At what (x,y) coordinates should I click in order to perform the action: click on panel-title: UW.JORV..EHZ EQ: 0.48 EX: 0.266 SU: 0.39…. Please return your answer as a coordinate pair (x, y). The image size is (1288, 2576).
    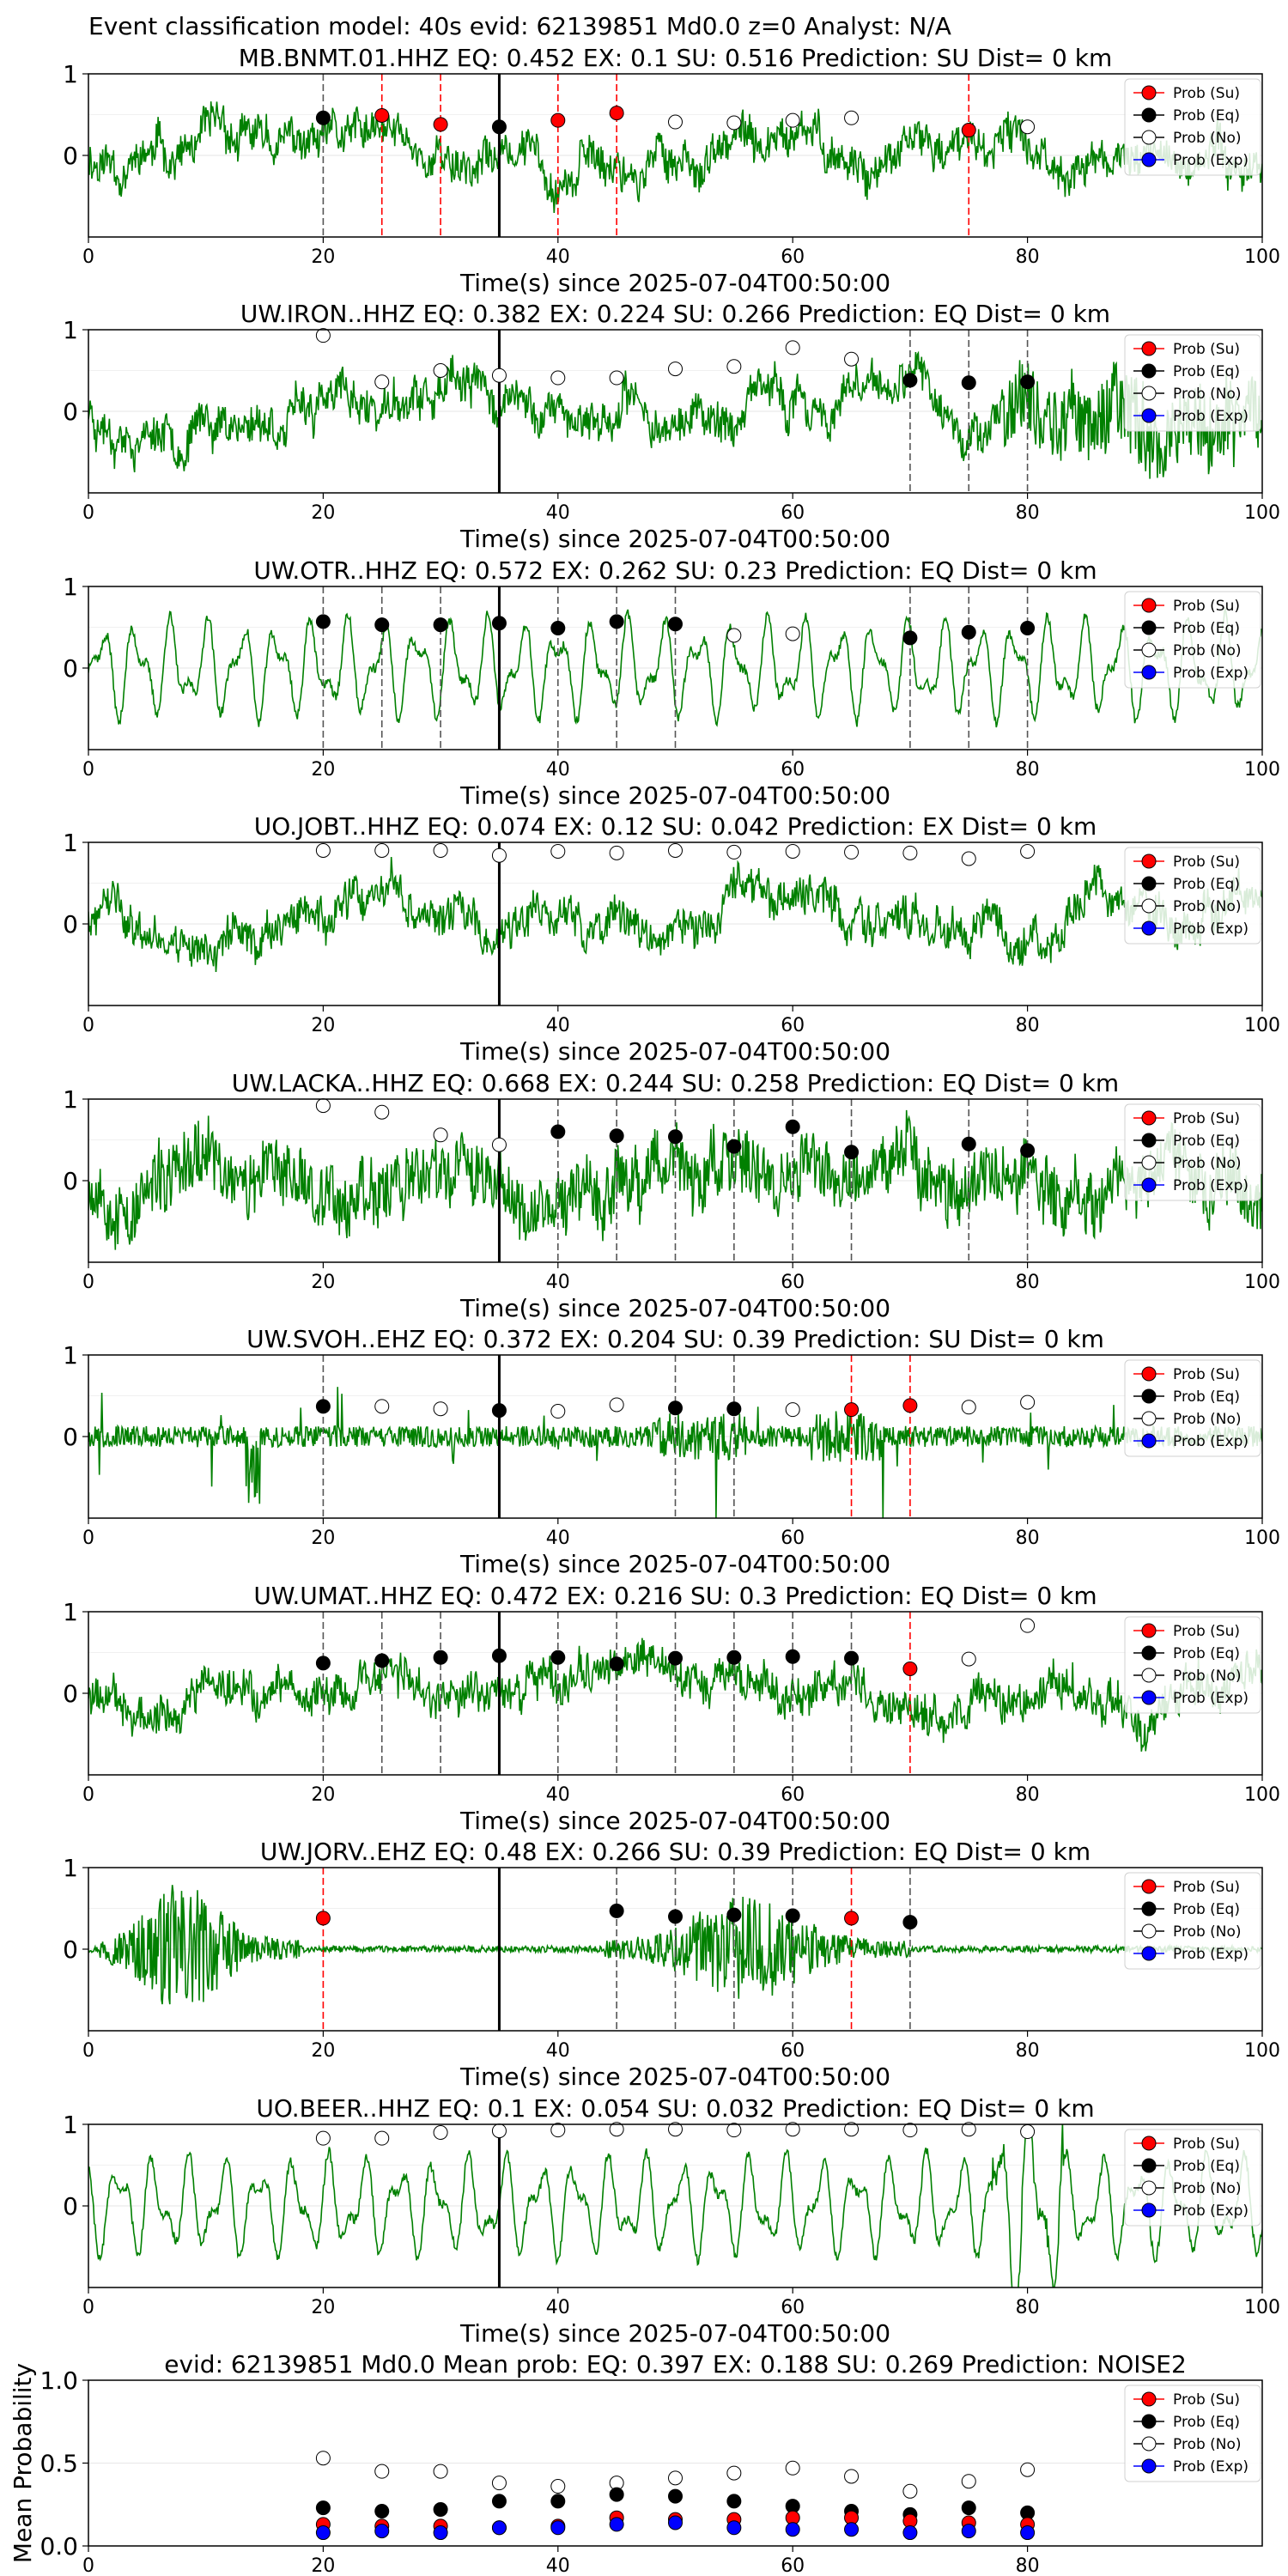
    Looking at the image, I should click on (675, 1852).